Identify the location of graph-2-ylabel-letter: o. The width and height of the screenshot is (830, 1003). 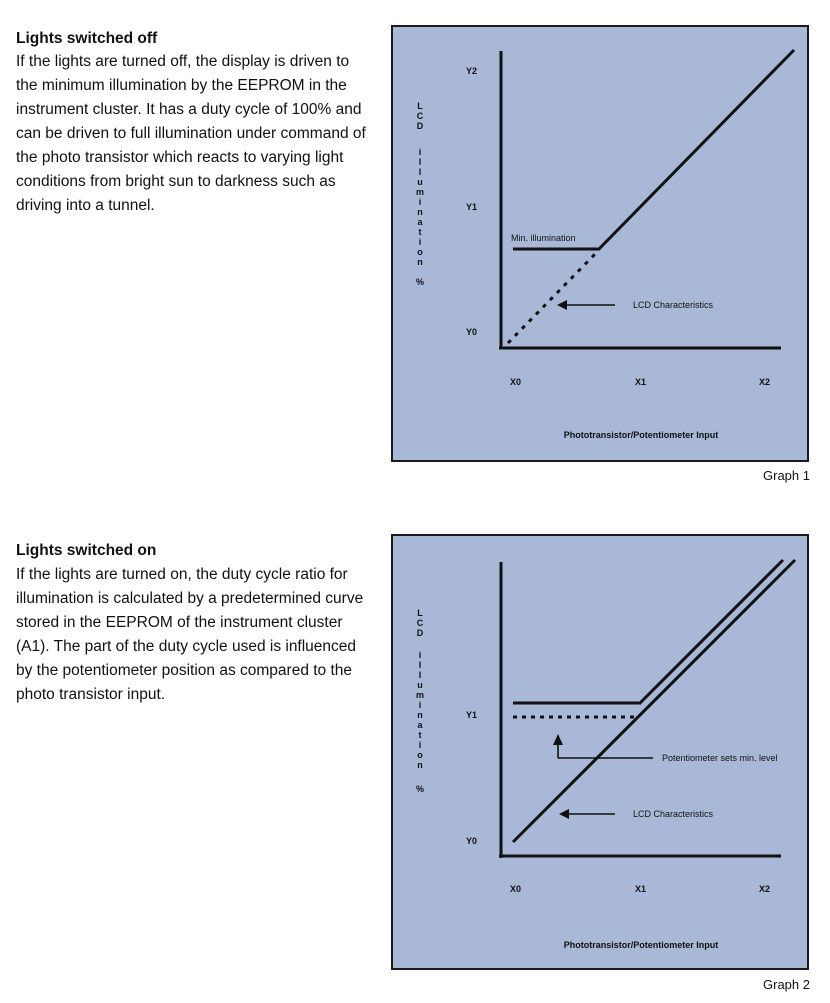
(420, 755).